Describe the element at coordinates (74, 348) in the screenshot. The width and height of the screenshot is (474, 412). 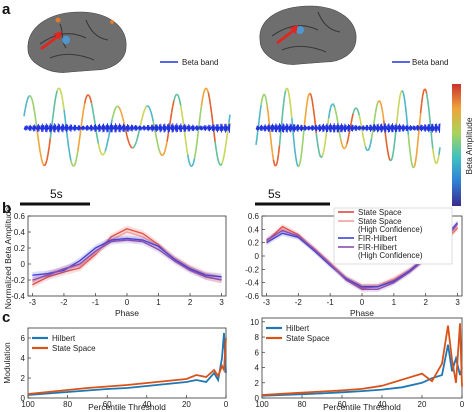
I see `legend-label-state-space: State Space` at that location.